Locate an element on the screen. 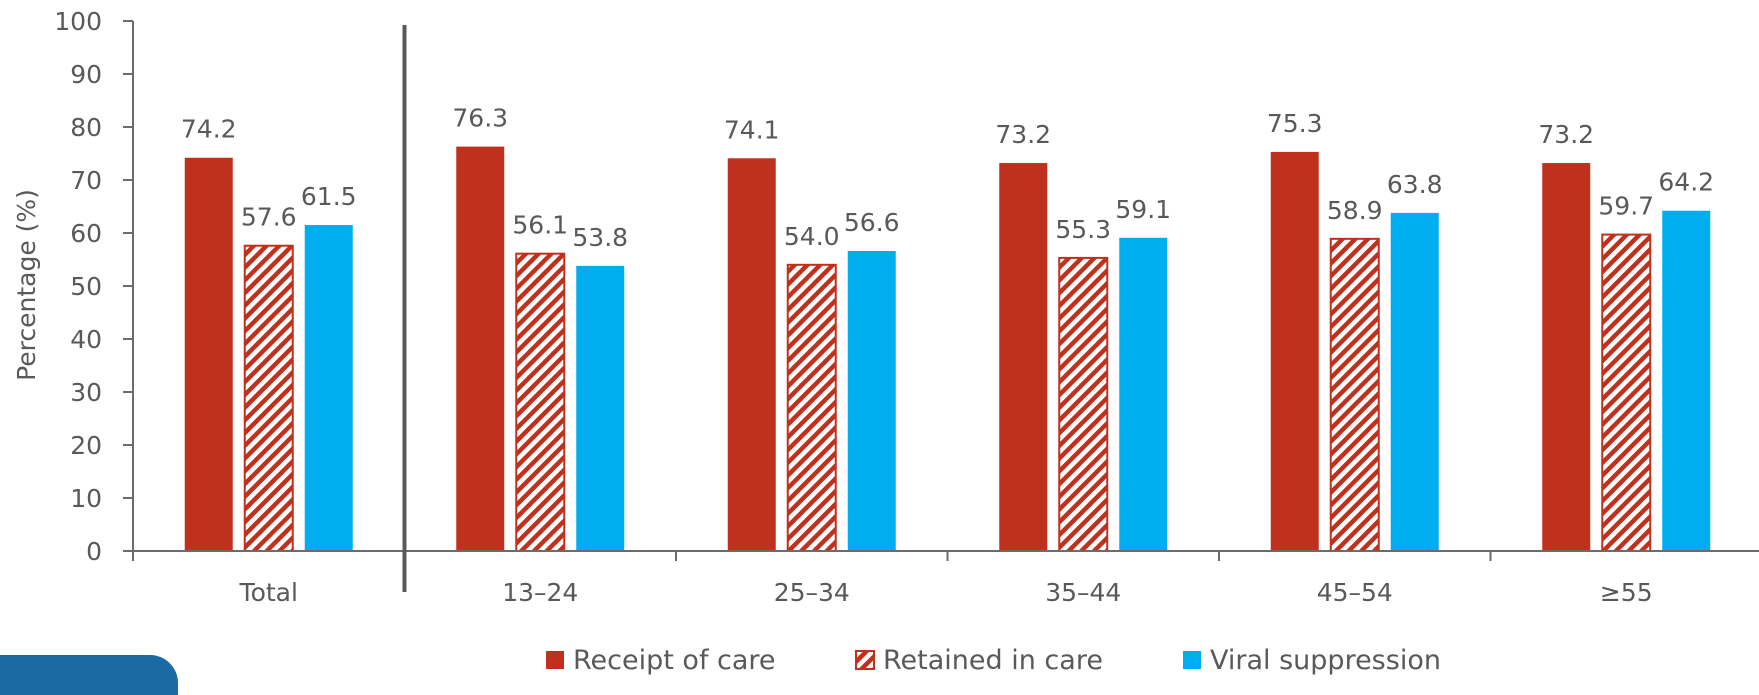 Image resolution: width=1759 pixels, height=695 pixels. data-label-receipt-4: 75.3 is located at coordinates (1295, 123).